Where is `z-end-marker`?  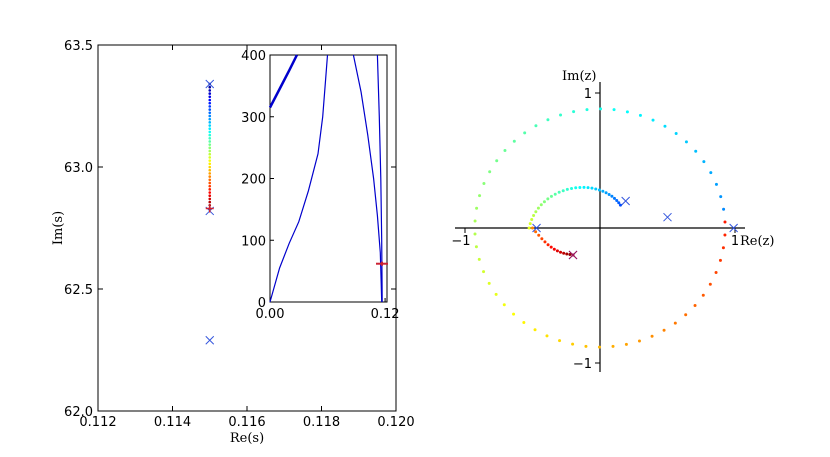
z-end-marker is located at coordinates (573, 255).